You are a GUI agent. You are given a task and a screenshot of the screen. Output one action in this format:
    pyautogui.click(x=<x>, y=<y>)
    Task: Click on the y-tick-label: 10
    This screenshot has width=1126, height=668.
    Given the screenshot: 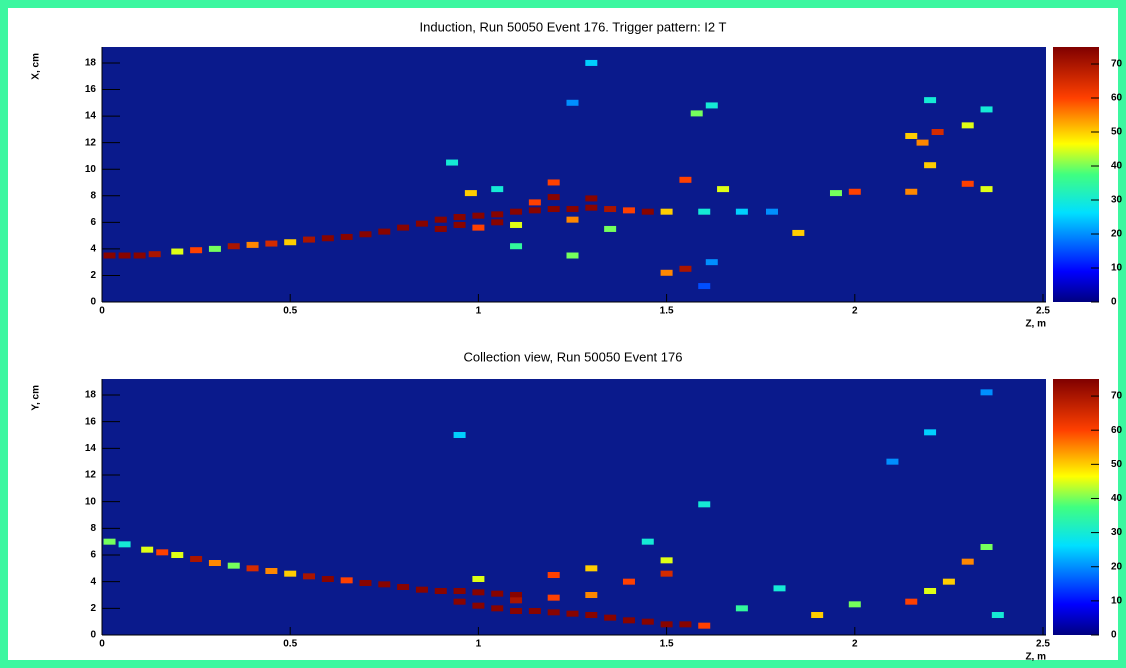 What is the action you would take?
    pyautogui.click(x=91, y=169)
    